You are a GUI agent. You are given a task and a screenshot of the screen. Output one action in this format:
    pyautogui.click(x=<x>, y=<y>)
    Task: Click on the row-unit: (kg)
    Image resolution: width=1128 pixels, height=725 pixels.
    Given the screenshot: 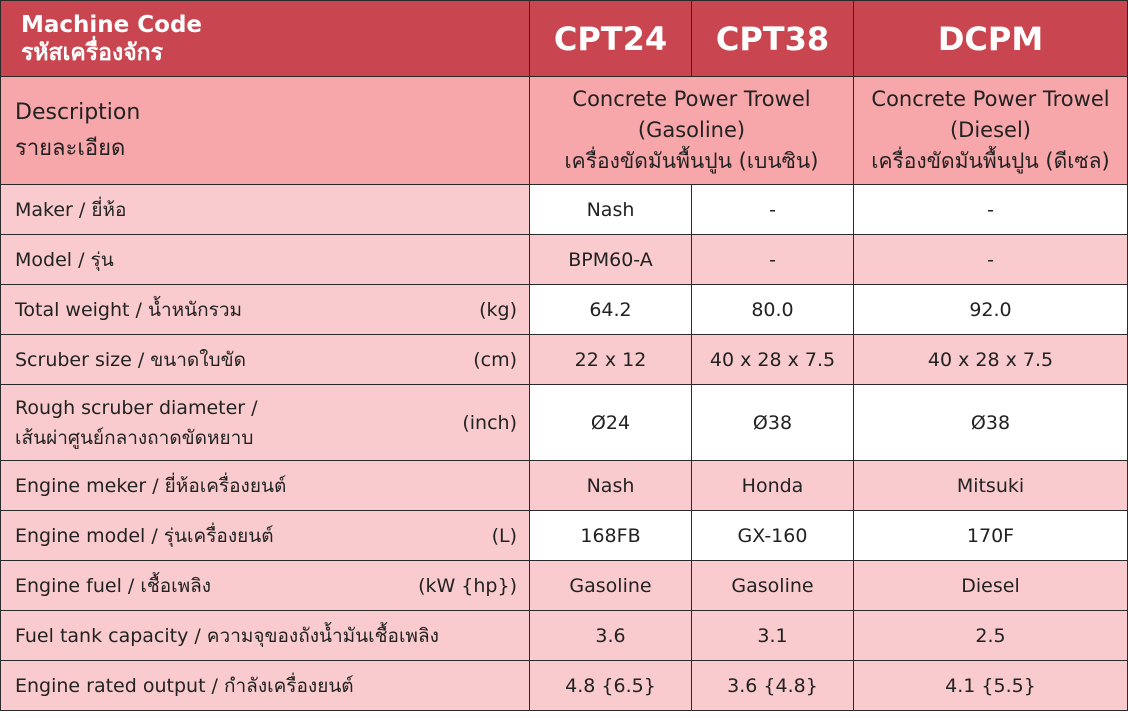 What is the action you would take?
    pyautogui.click(x=498, y=309)
    